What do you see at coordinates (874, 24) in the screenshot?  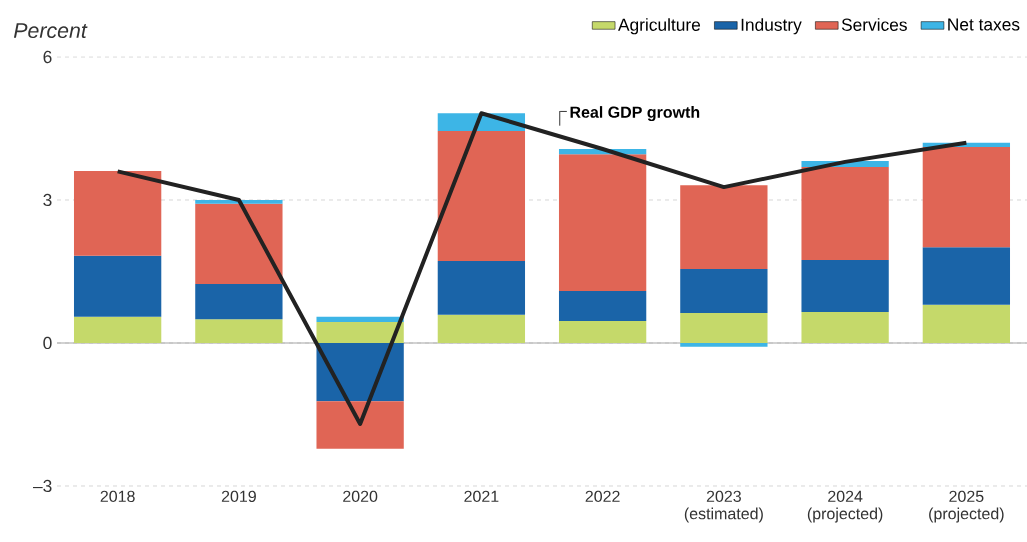 I see `legend-label: Services` at bounding box center [874, 24].